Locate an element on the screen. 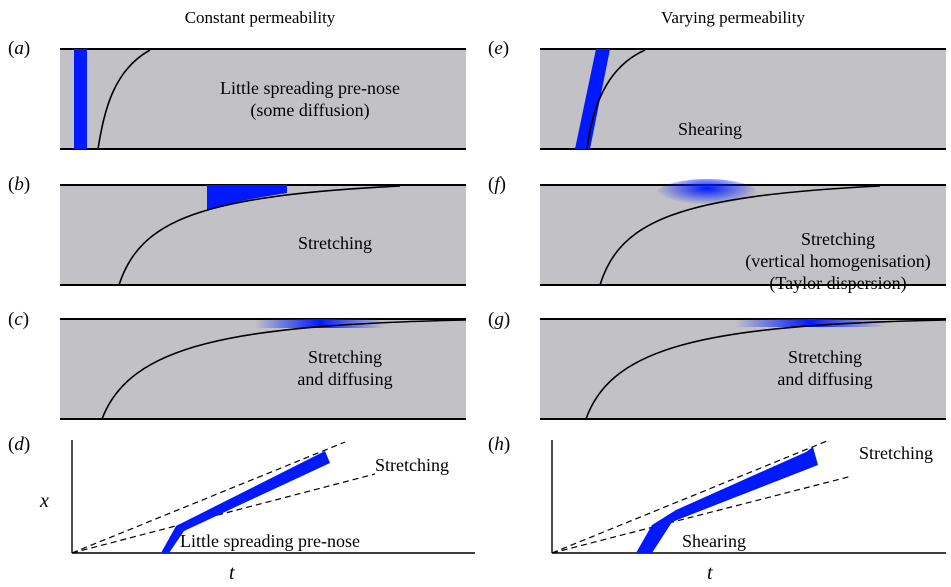 Image resolution: width=951 pixels, height=587 pixels. panel-h-annotation-lower: Shearing is located at coordinates (714, 541).